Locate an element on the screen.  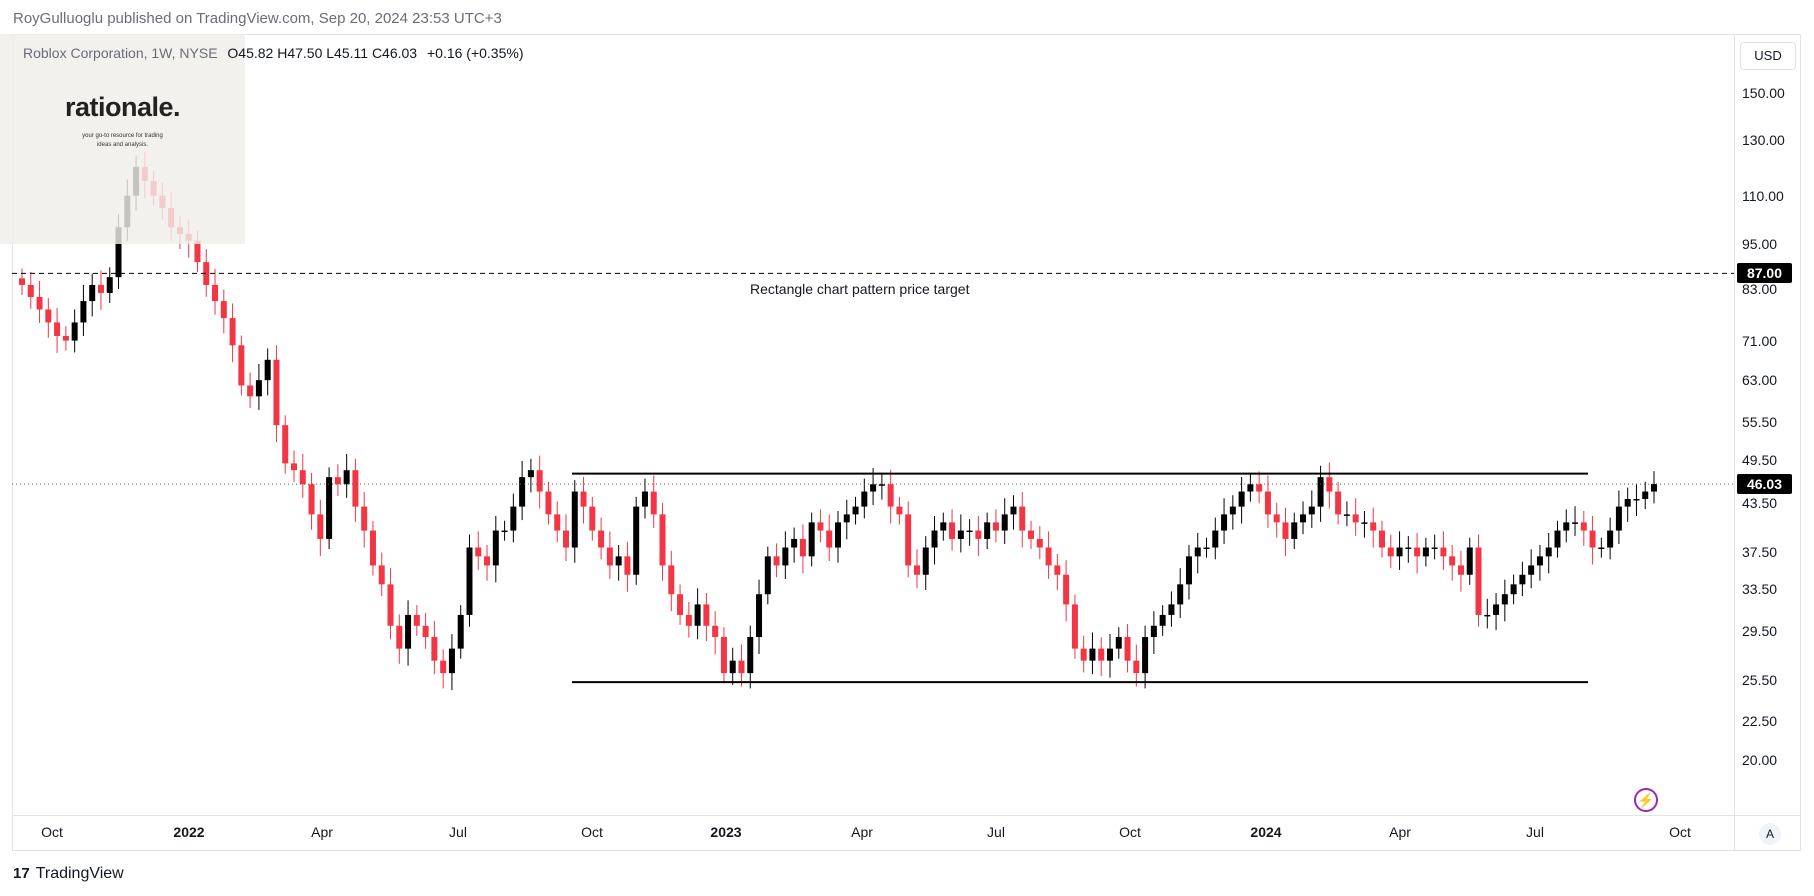
time-tick-label: Apr is located at coordinates (862, 832).